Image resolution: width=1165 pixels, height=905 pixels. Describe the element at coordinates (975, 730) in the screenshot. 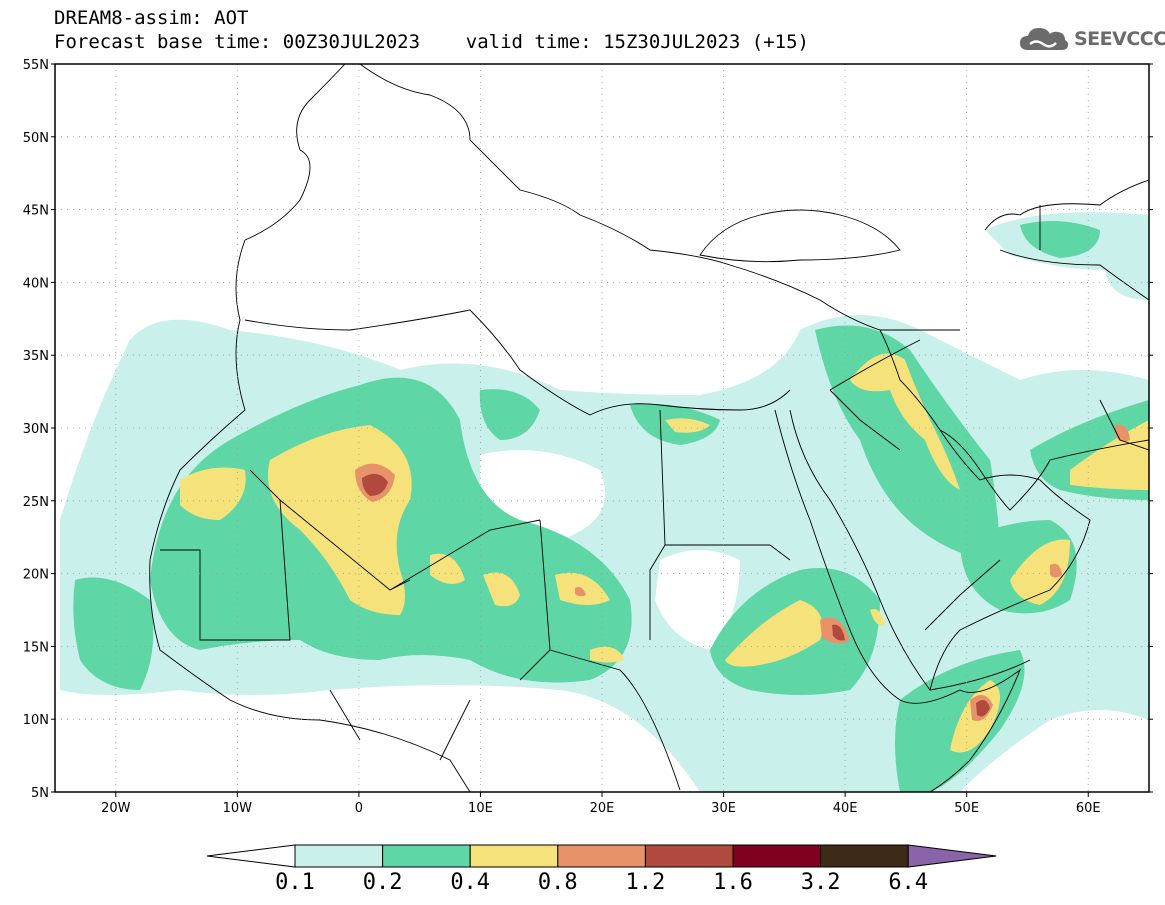

I see `coastline-horn` at that location.